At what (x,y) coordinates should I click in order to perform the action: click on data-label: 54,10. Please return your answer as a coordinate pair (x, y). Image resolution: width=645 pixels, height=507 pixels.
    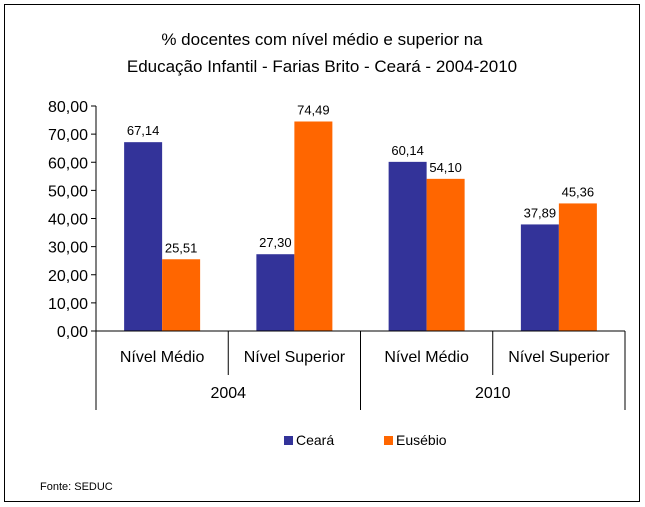
    Looking at the image, I should click on (445, 167).